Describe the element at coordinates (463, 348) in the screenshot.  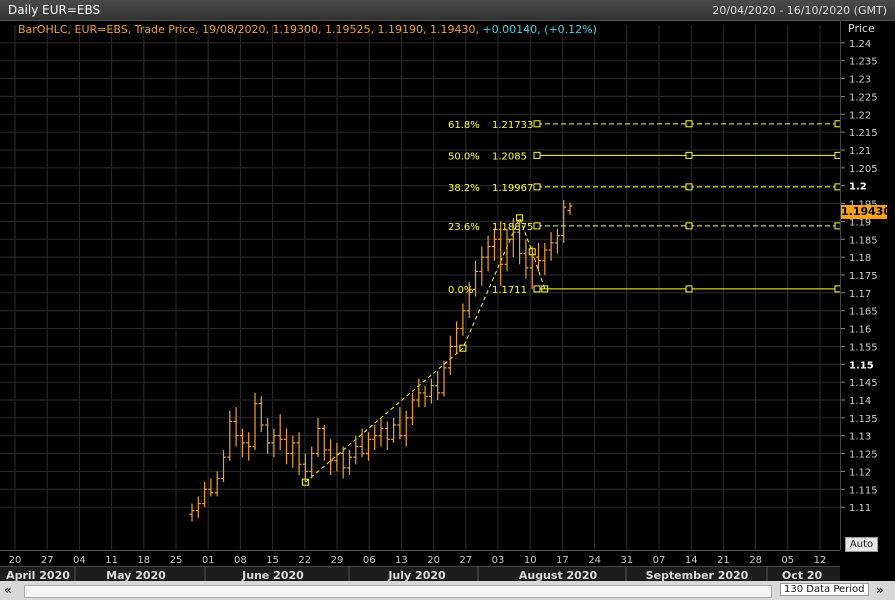
I see `fib-anchor-marker` at that location.